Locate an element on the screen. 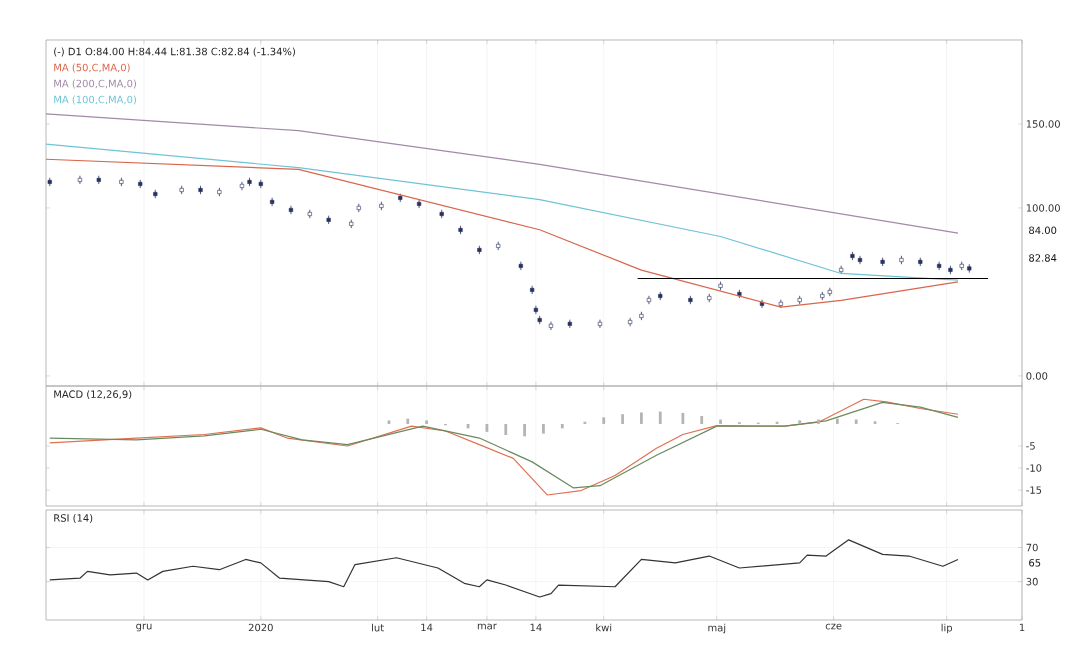  line-series is located at coordinates (504, 568).